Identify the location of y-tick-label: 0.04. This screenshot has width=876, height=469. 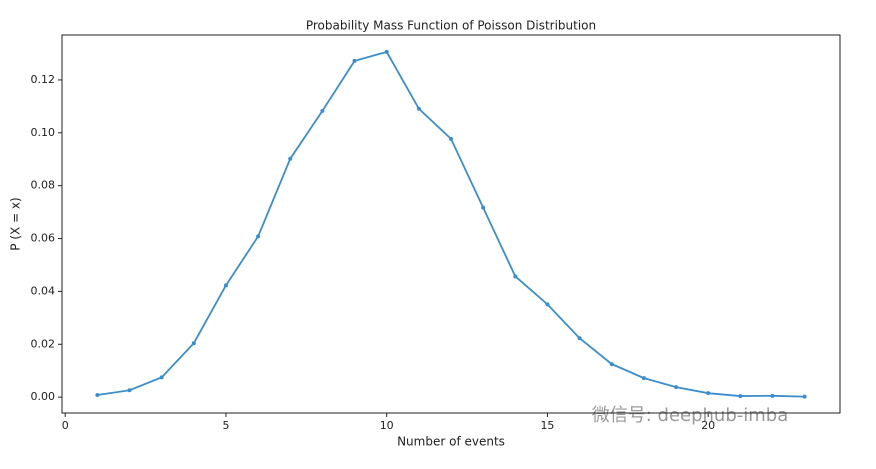
(43, 290).